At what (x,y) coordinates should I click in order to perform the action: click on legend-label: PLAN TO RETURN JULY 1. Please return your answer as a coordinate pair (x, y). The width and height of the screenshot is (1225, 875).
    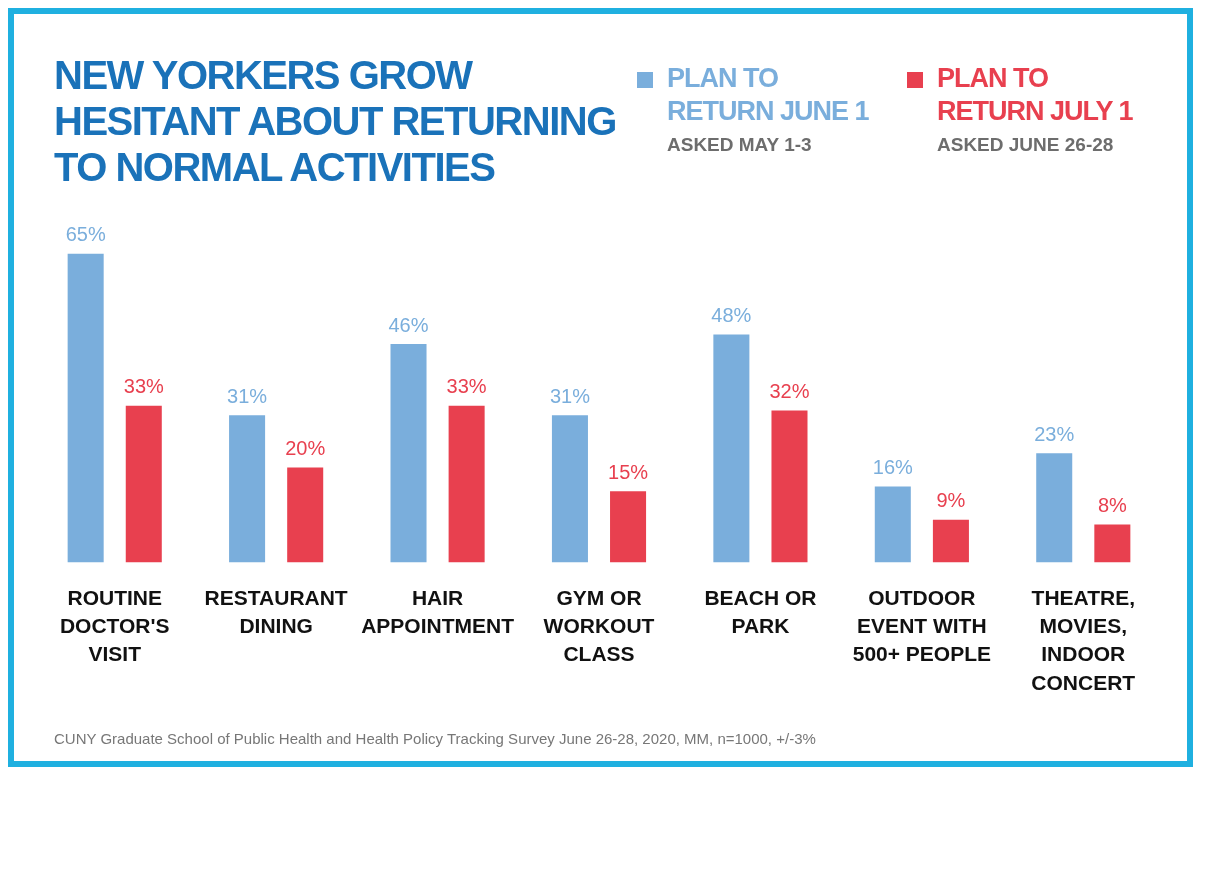
    Looking at the image, I should click on (1035, 95).